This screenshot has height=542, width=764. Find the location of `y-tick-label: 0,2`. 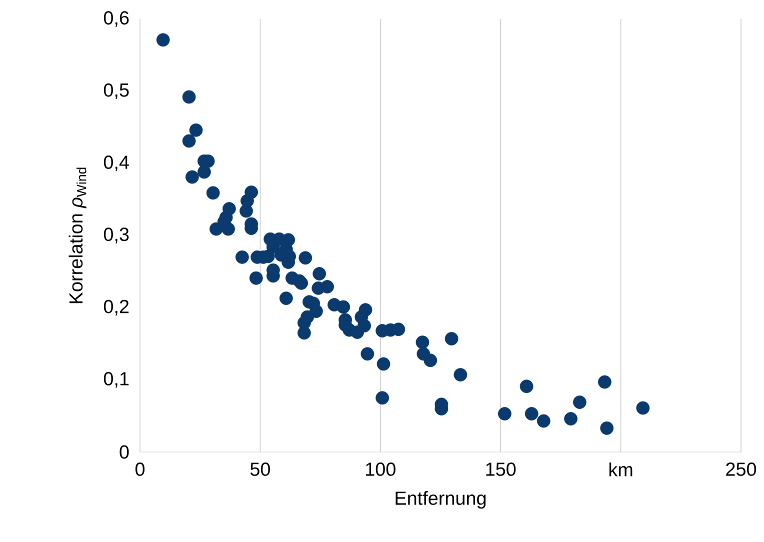

y-tick-label: 0,2 is located at coordinates (116, 308).